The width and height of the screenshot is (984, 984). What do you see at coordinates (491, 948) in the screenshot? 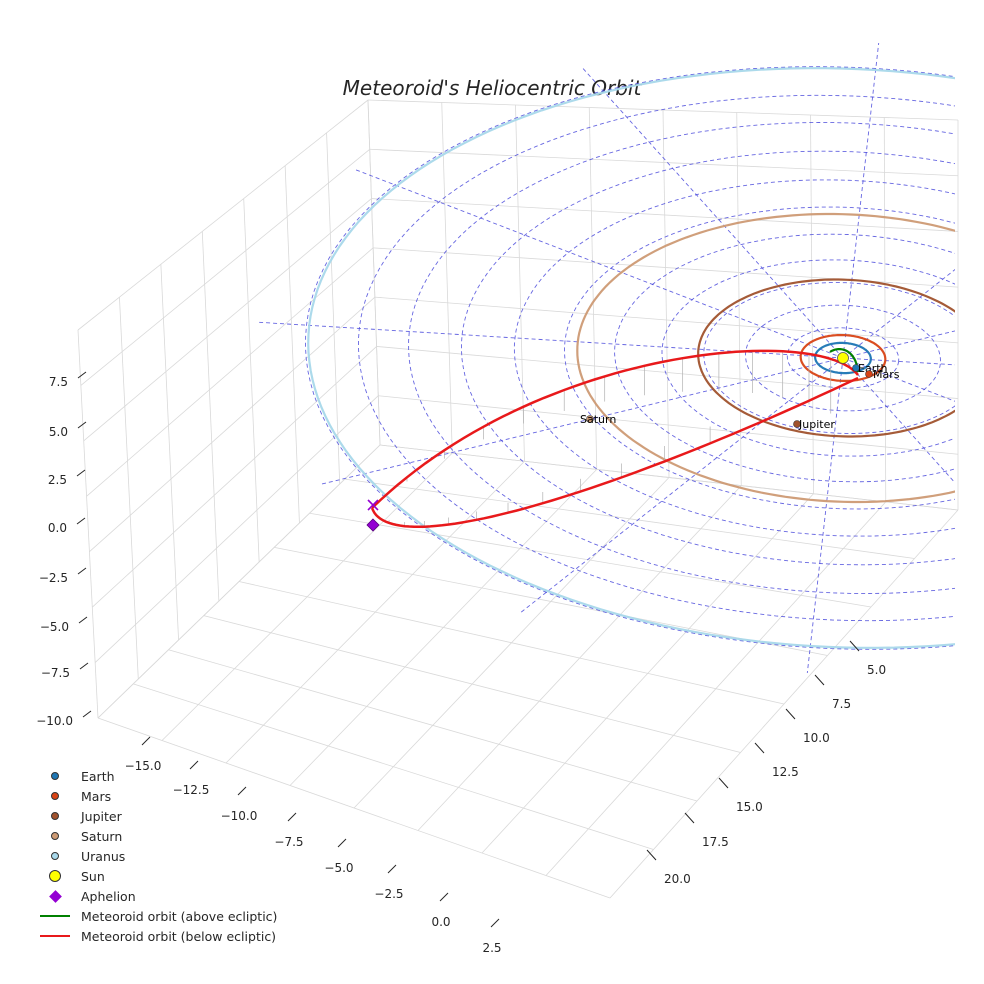
I see `x-tick-label: 2.5` at bounding box center [491, 948].